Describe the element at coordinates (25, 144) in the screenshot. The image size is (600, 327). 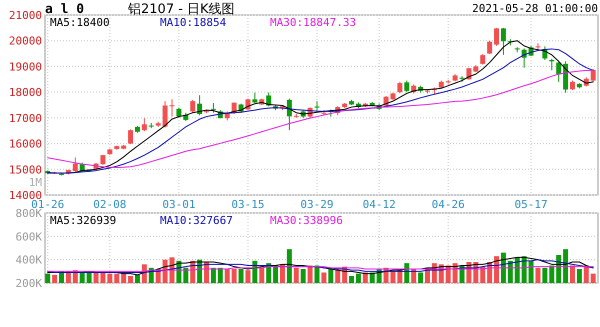
I see `y-tick-label: 16000` at that location.